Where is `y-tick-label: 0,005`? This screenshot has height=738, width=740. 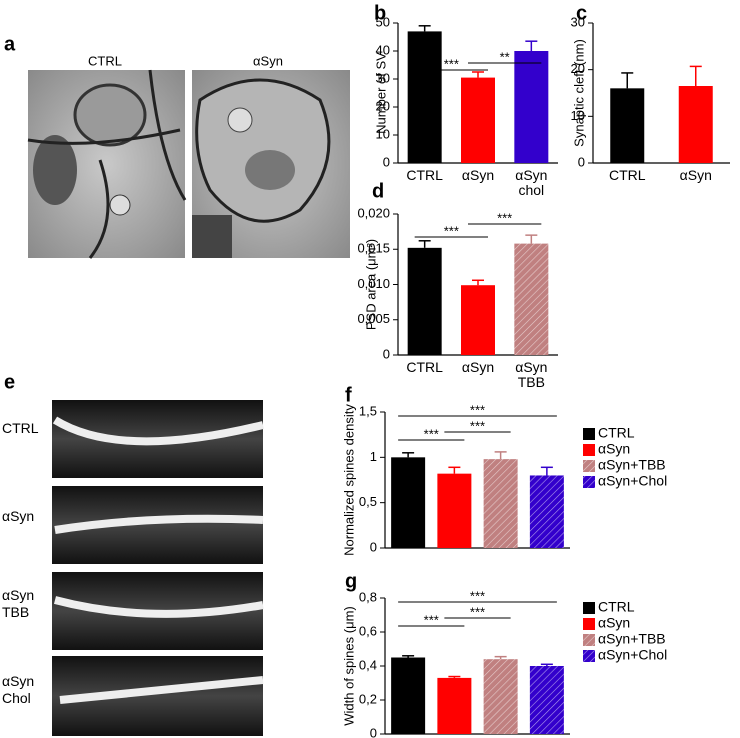 y-tick-label: 0,005 is located at coordinates (373, 318).